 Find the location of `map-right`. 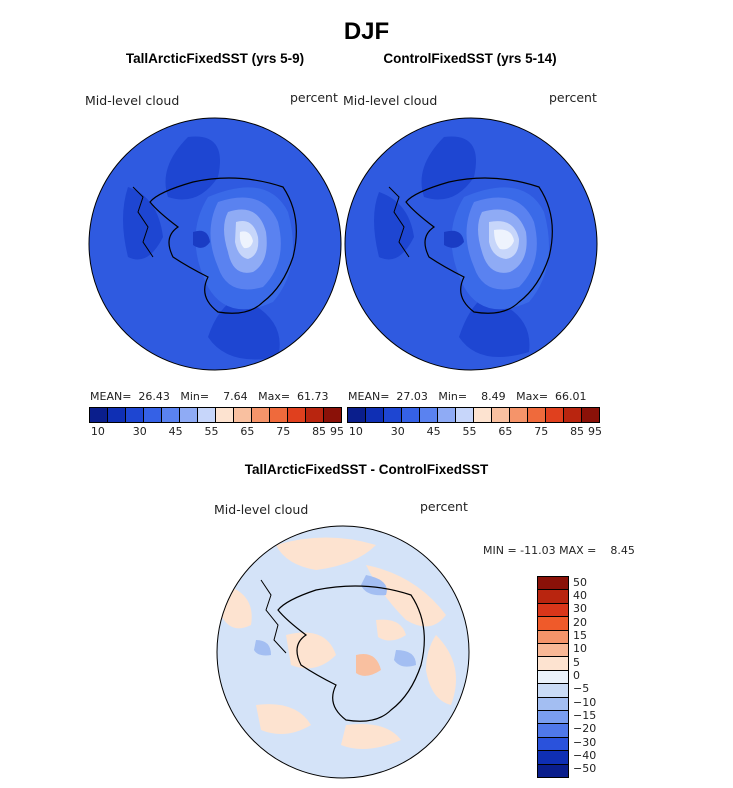

map-right is located at coordinates (471, 244).